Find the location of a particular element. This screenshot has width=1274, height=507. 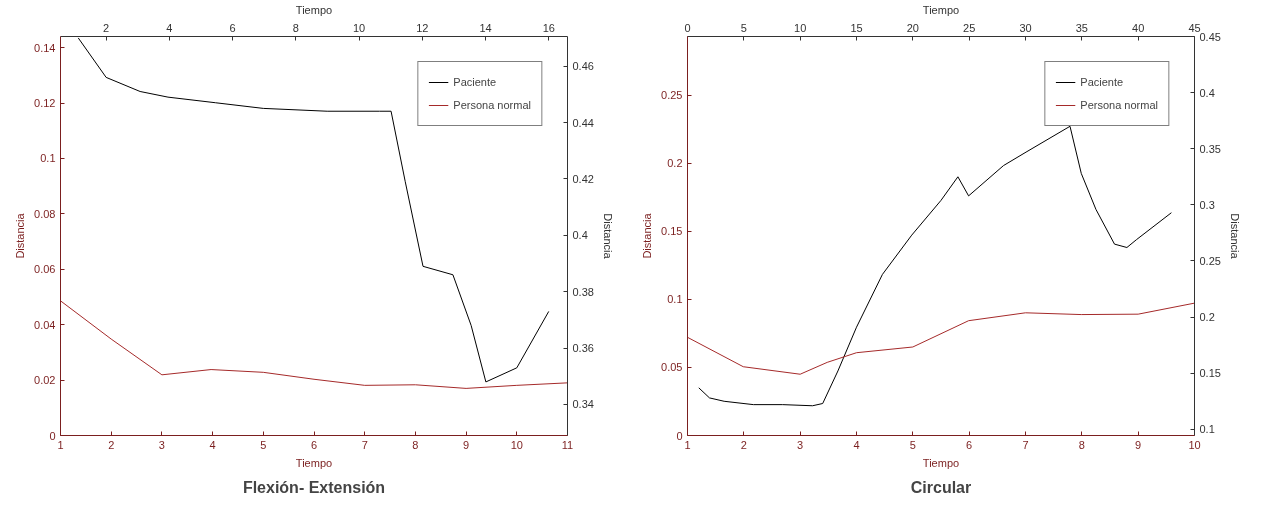

y2-tick-label: 0.45 is located at coordinates (1210, 36).